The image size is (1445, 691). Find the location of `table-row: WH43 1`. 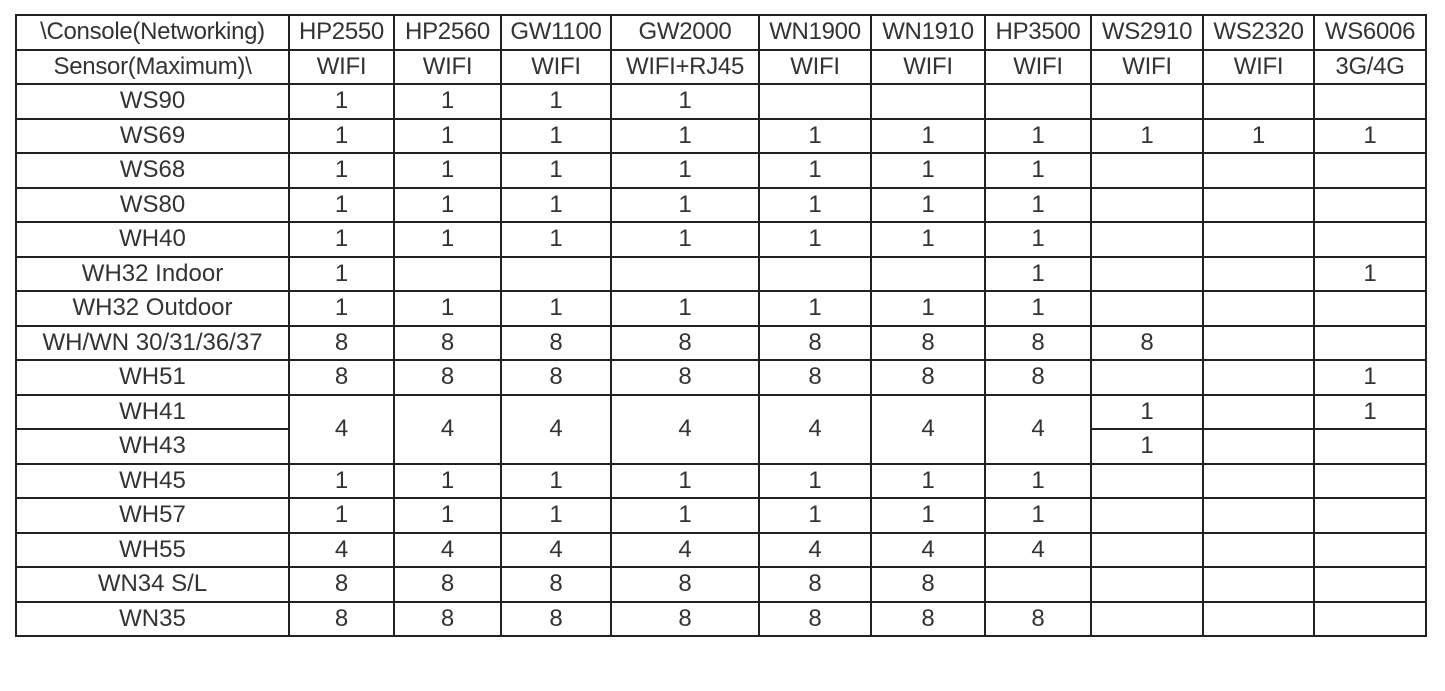

table-row: WH43 1 is located at coordinates (721, 446).